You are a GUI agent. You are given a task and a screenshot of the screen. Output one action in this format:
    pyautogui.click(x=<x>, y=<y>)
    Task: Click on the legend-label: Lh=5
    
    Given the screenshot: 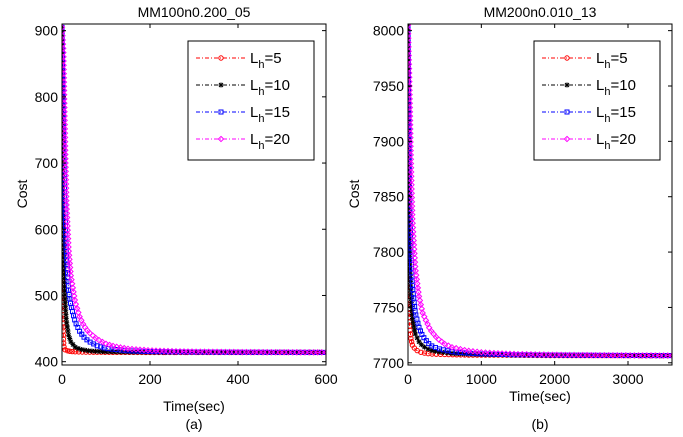 What is the action you would take?
    pyautogui.click(x=612, y=60)
    